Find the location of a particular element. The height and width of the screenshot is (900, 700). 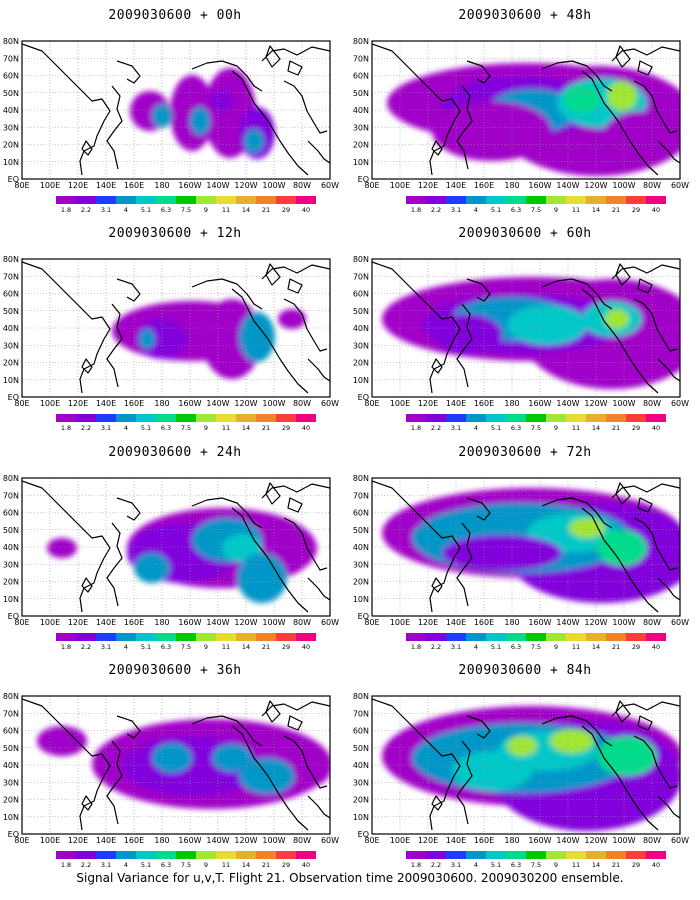

panel-title: 2009030600 + 84h is located at coordinates (525, 670).